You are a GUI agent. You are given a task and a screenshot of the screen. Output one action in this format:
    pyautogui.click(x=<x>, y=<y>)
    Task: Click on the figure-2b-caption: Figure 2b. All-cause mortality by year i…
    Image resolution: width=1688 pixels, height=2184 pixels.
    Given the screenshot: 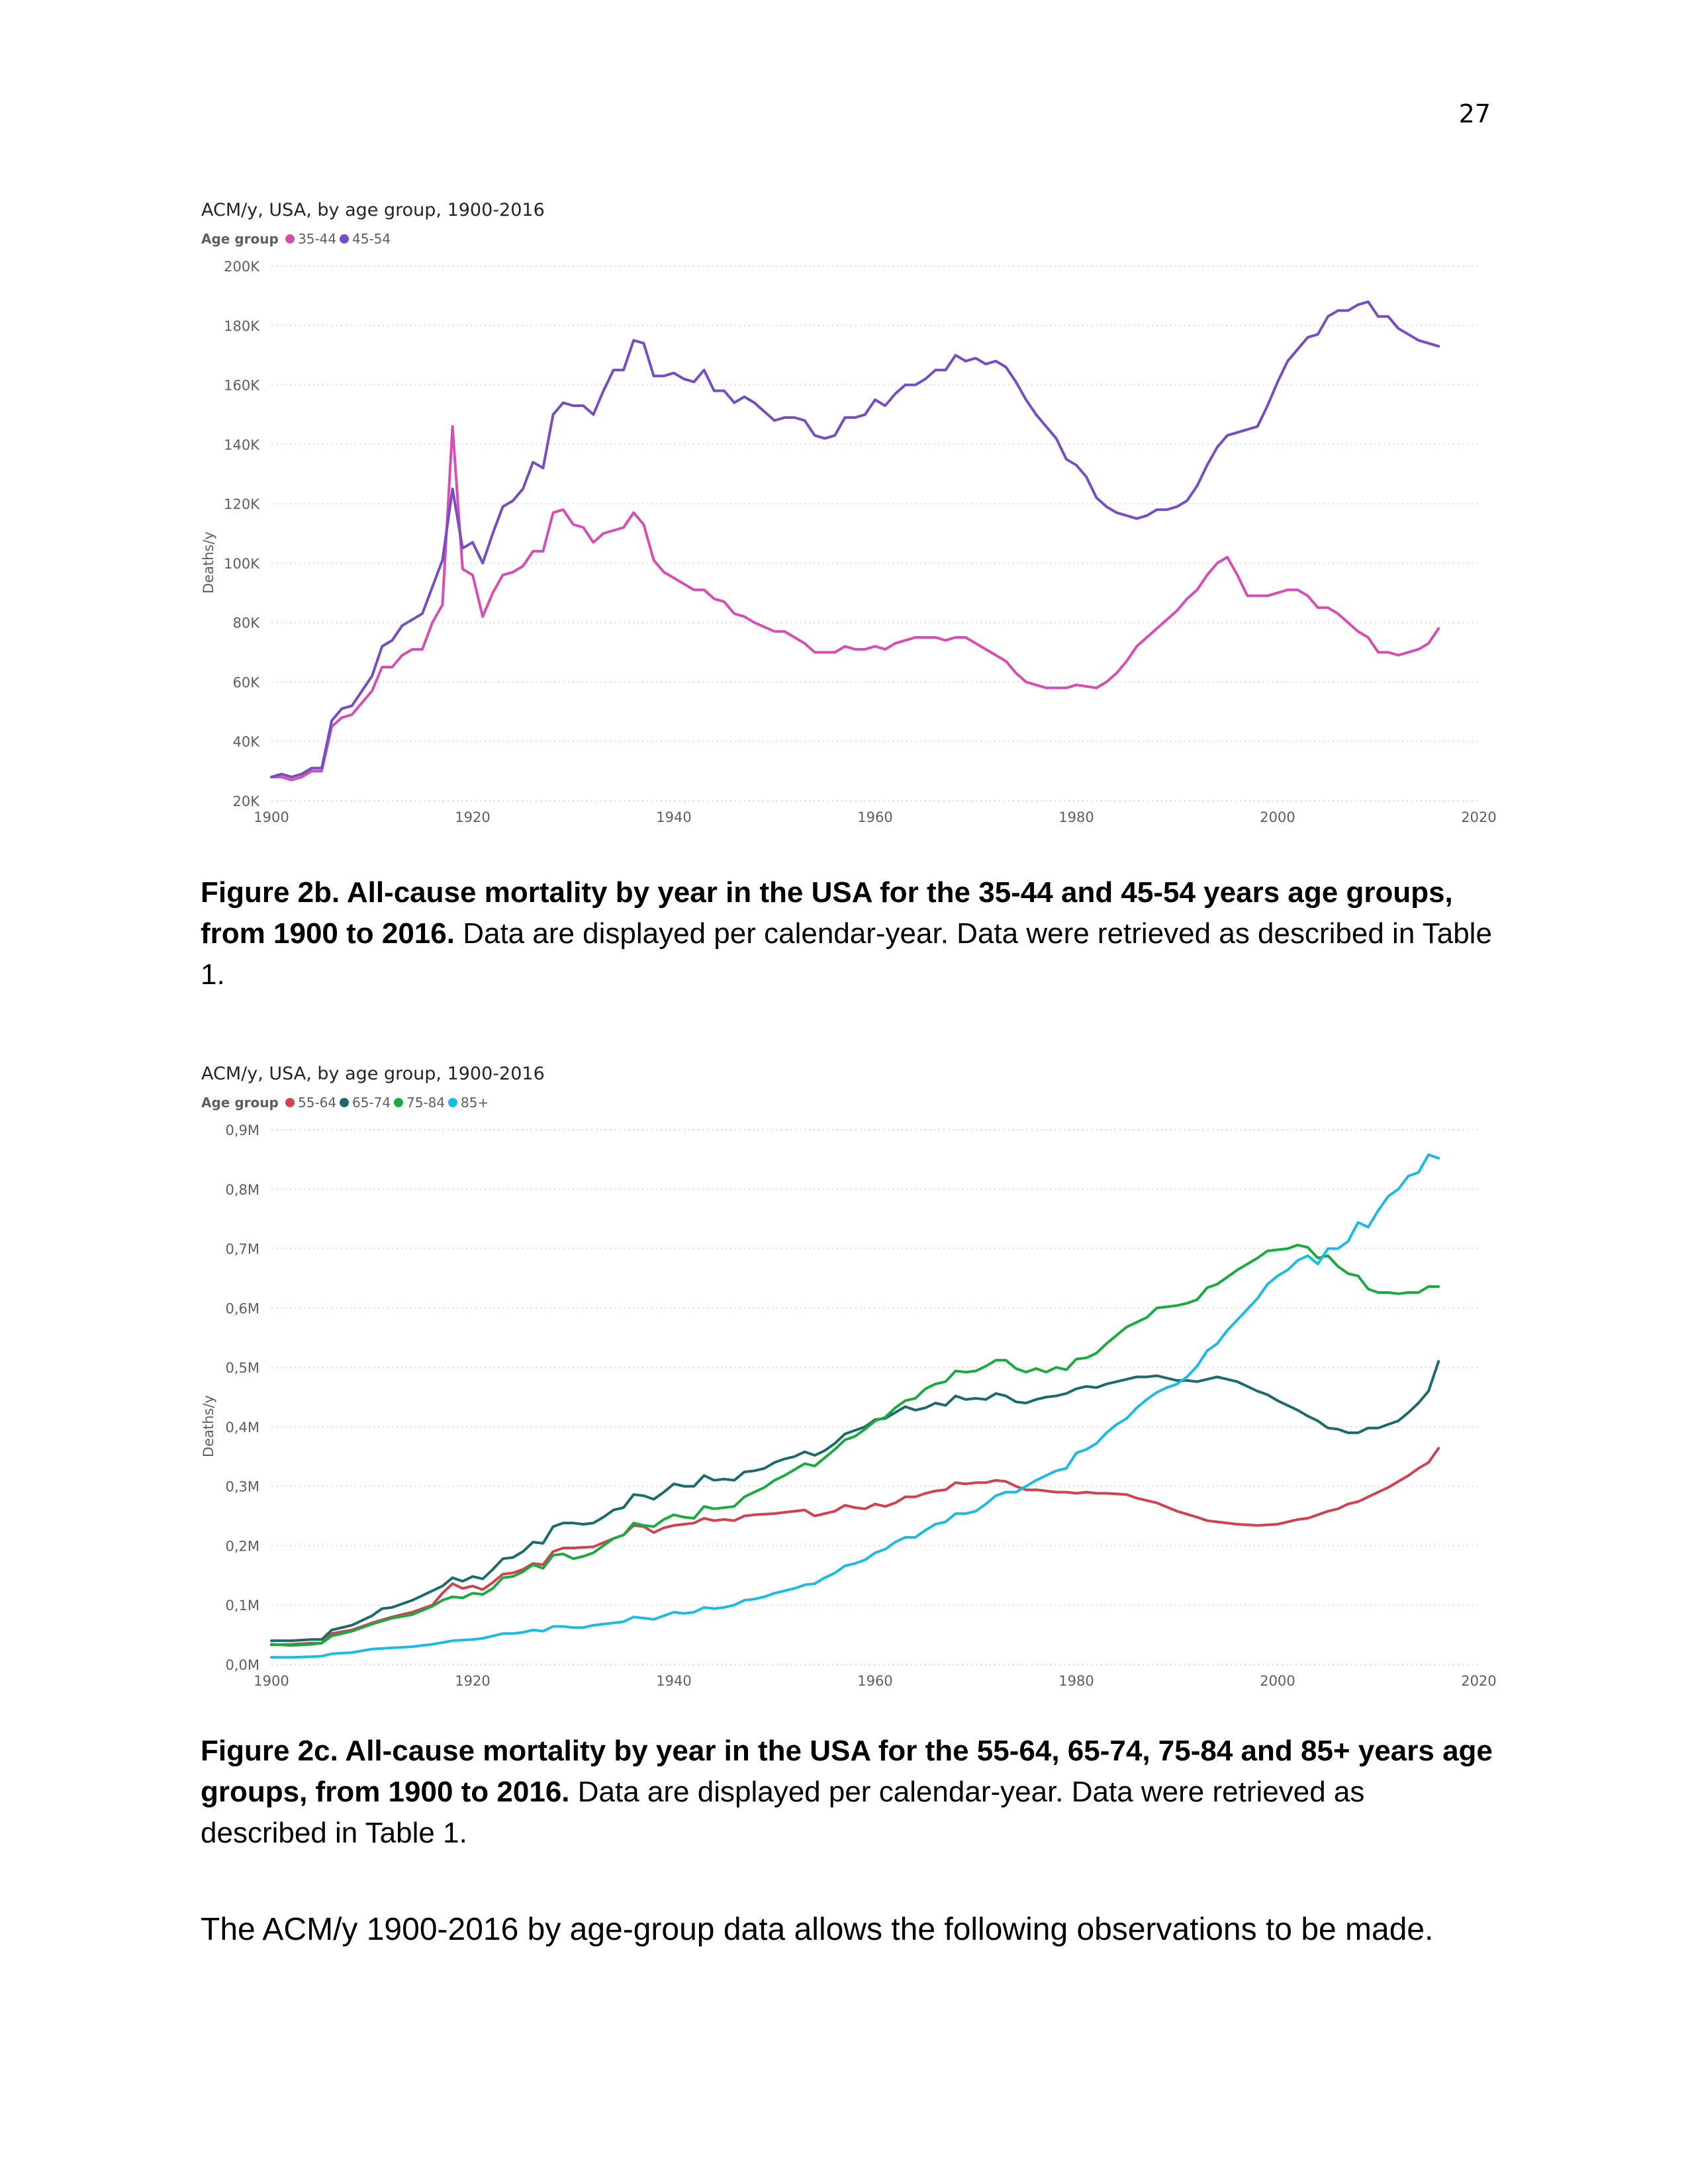 What is the action you would take?
    pyautogui.click(x=849, y=933)
    